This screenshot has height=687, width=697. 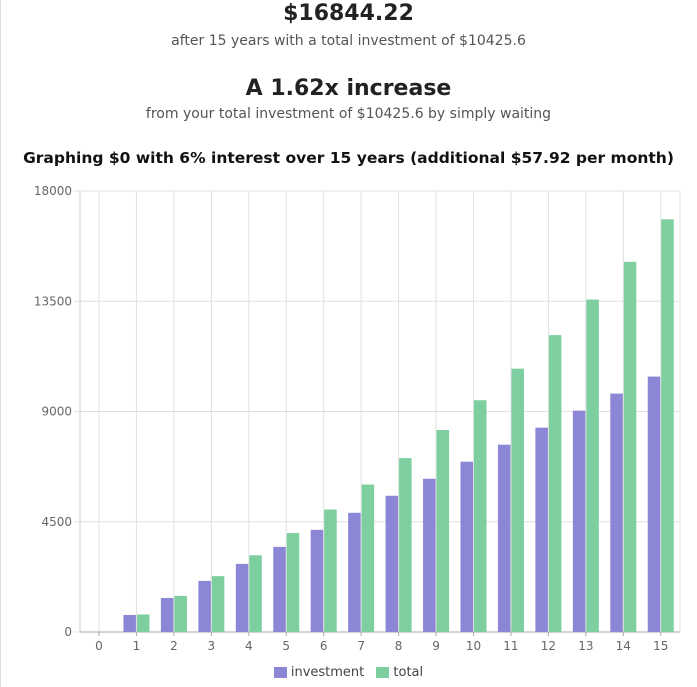 What do you see at coordinates (383, 672) in the screenshot?
I see `legend-swatch-total` at bounding box center [383, 672].